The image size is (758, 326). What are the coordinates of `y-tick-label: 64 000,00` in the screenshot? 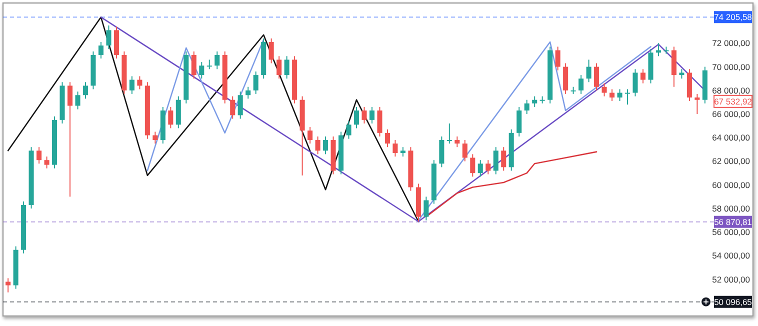 It's located at (731, 137).